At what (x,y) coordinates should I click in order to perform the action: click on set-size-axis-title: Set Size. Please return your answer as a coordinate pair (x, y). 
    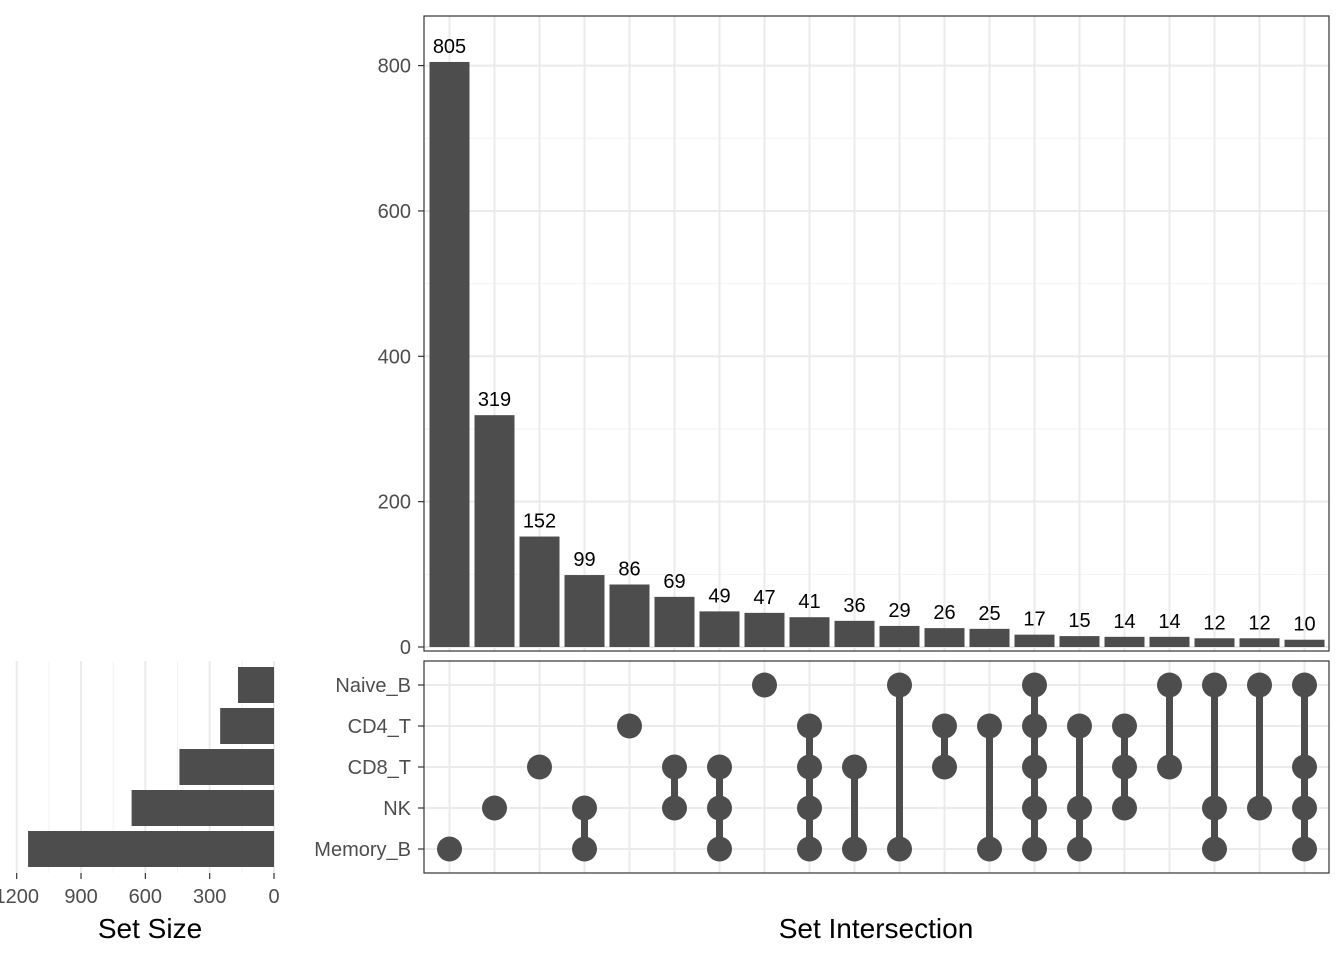
    Looking at the image, I should click on (150, 928).